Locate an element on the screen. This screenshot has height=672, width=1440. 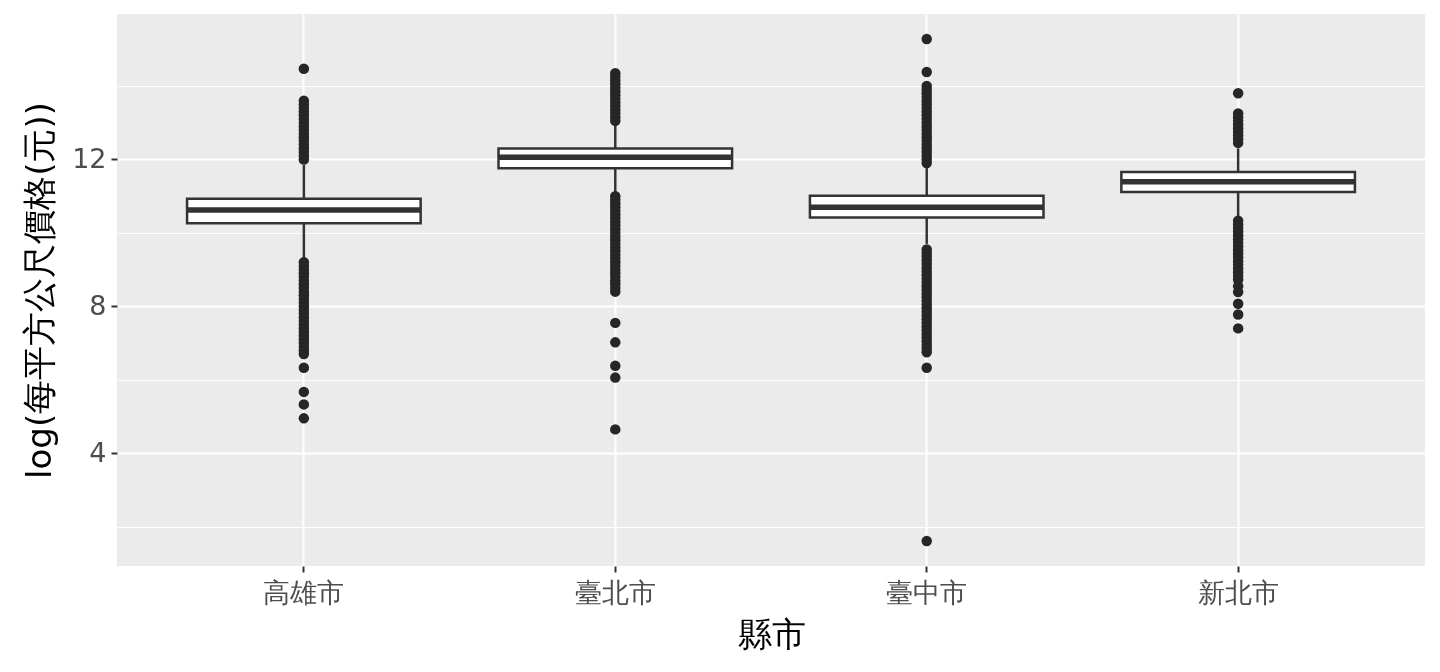
x-tick-label: 新北市 is located at coordinates (1238, 592).